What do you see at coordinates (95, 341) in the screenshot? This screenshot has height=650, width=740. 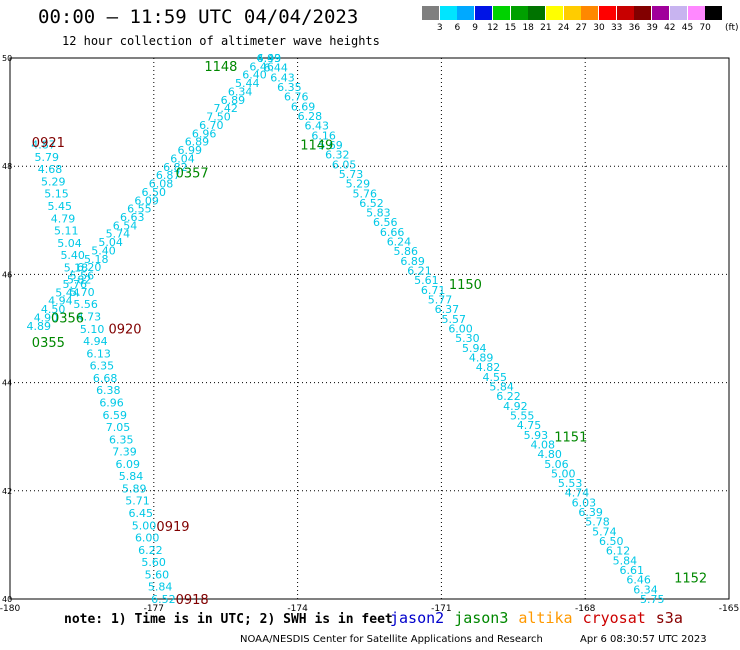 I see `wave-height-value: 4.94` at bounding box center [95, 341].